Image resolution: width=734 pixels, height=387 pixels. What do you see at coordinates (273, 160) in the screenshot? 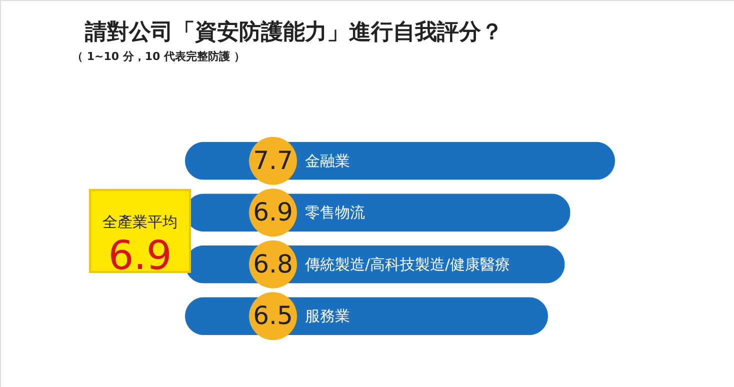
I see `data-label: 7.7` at bounding box center [273, 160].